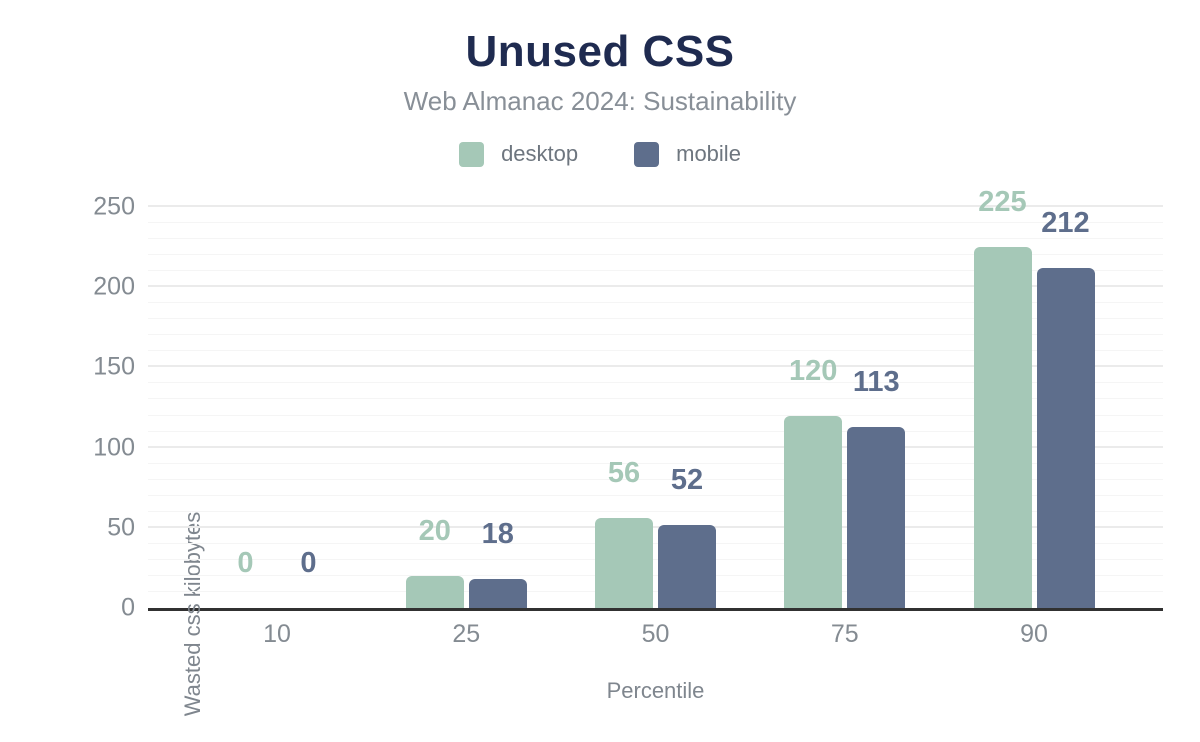 The height and width of the screenshot is (742, 1200). Describe the element at coordinates (600, 154) in the screenshot. I see `legend: desktop mobile` at that location.